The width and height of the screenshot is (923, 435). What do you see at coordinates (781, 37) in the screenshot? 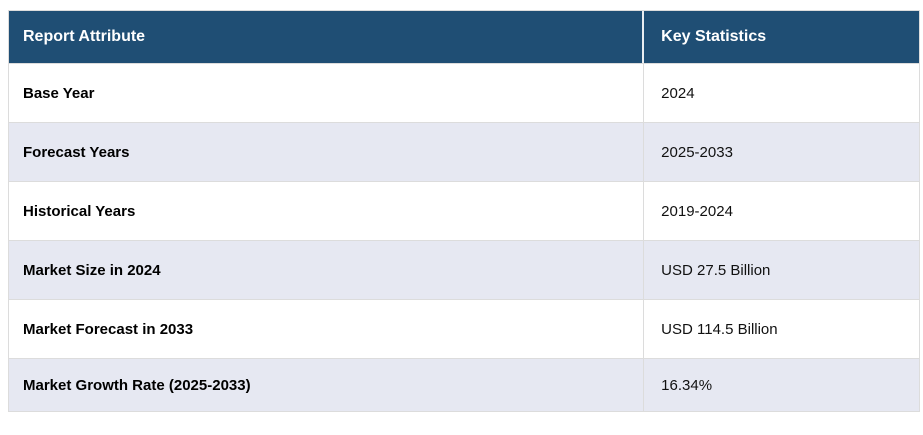
I see `column-header-key-statistics: Key Statistics` at bounding box center [781, 37].